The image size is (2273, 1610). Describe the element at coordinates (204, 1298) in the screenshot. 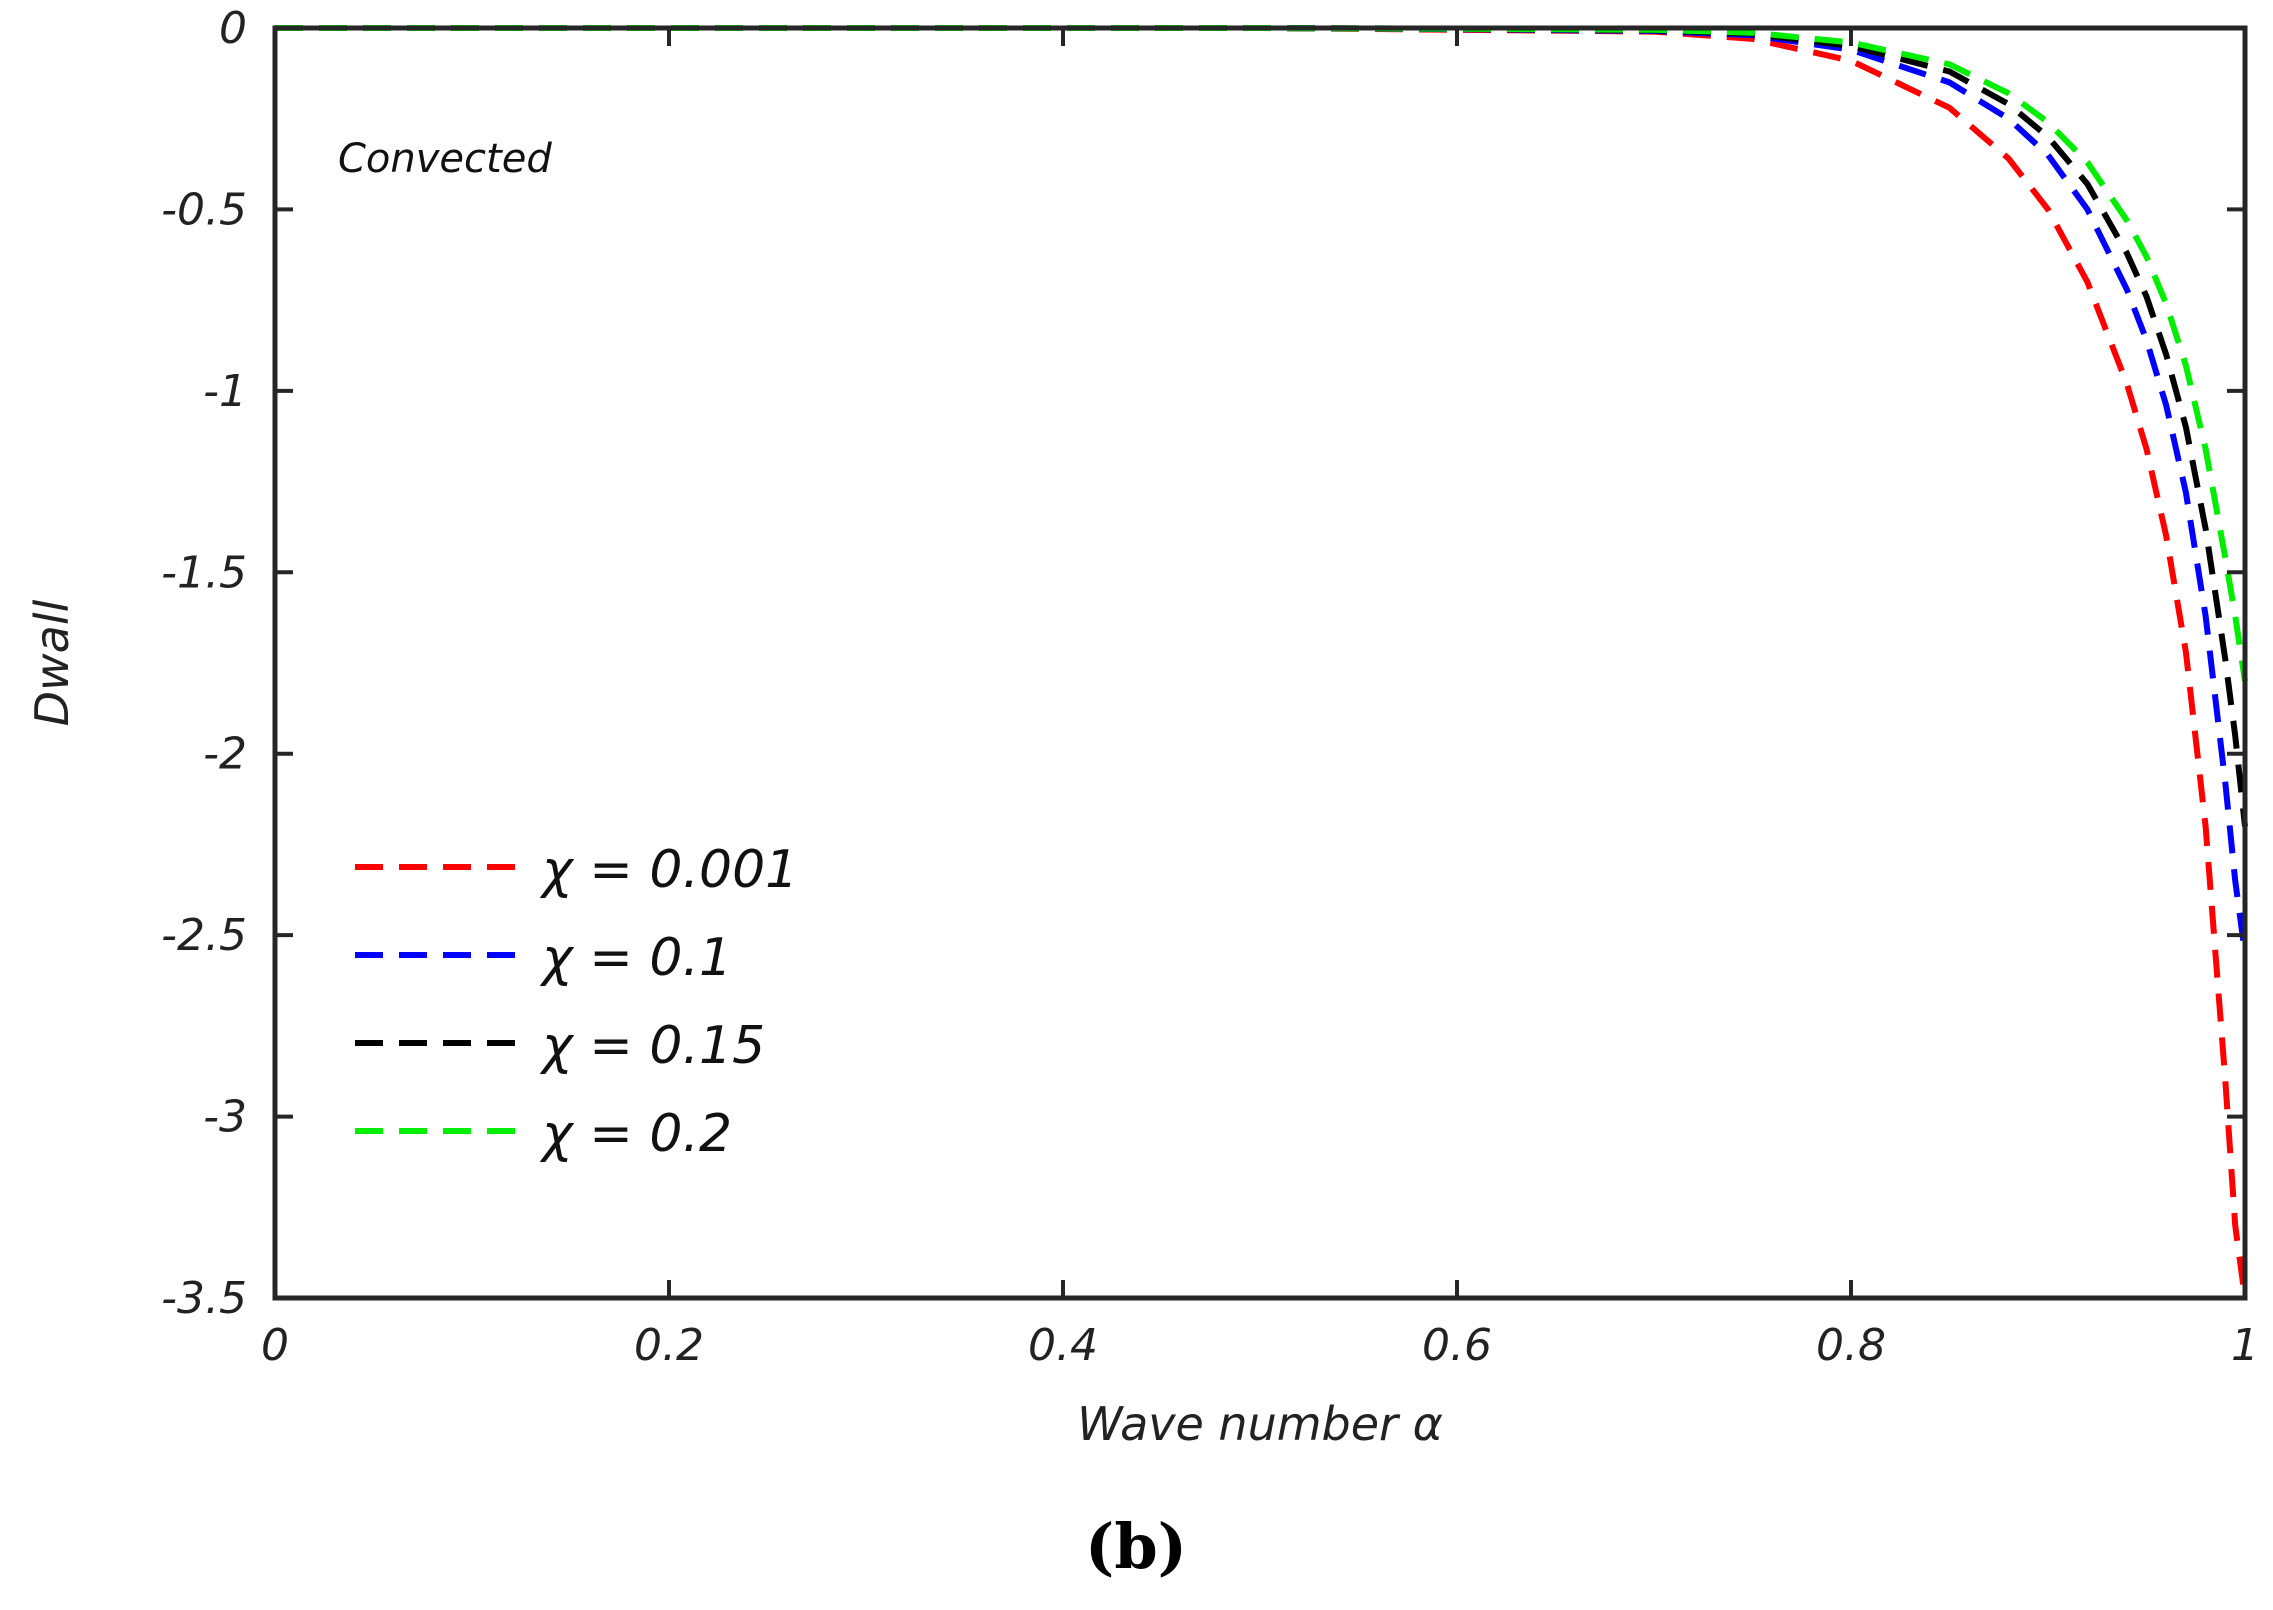

I see `y-tick-label: -3.5` at that location.